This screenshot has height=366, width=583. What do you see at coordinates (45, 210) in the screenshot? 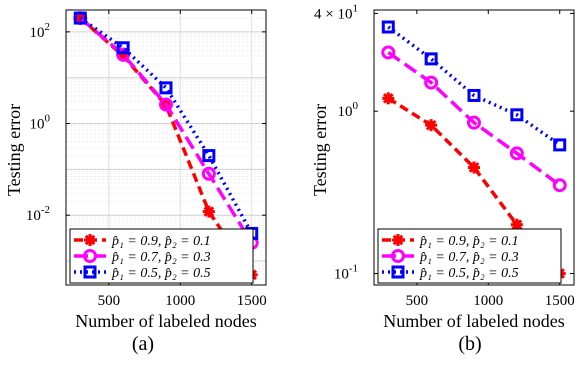
I see `y-tick-label-exponent: -2` at bounding box center [45, 210].